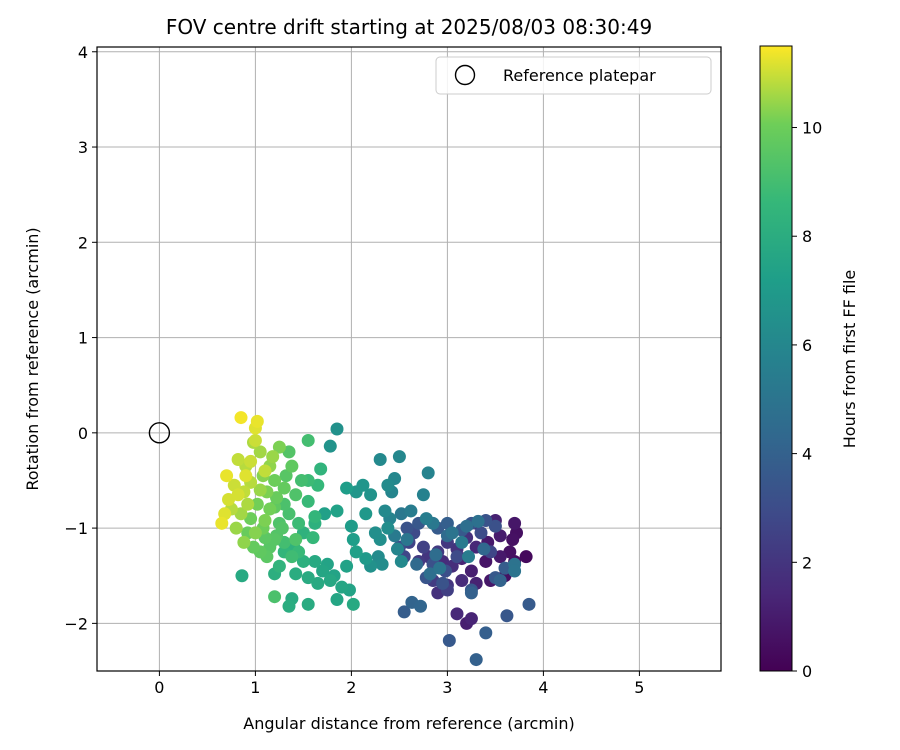 The image size is (900, 750). Describe the element at coordinates (408, 723) in the screenshot. I see `x-axis-label: Angular distance from reference (arcmin)` at that location.